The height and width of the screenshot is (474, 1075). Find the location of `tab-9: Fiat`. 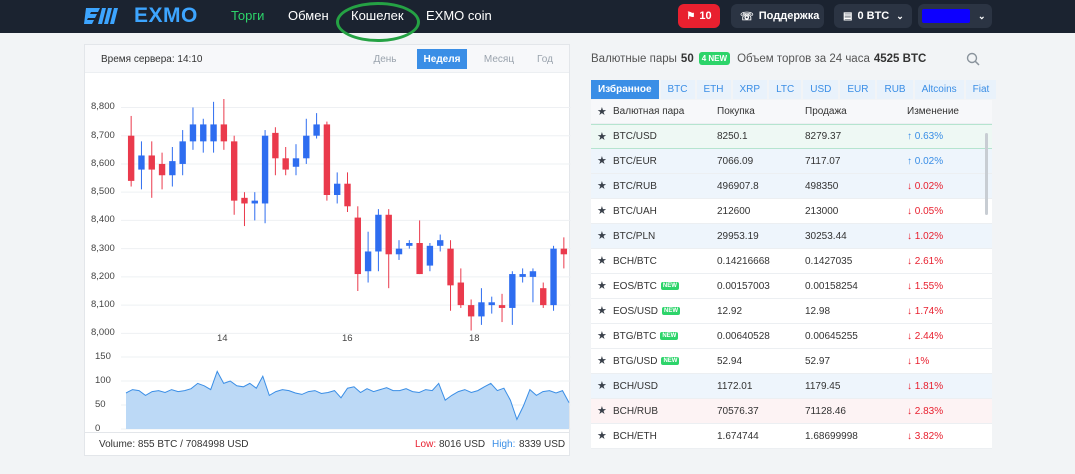

tab-9: Fiat is located at coordinates (981, 89).